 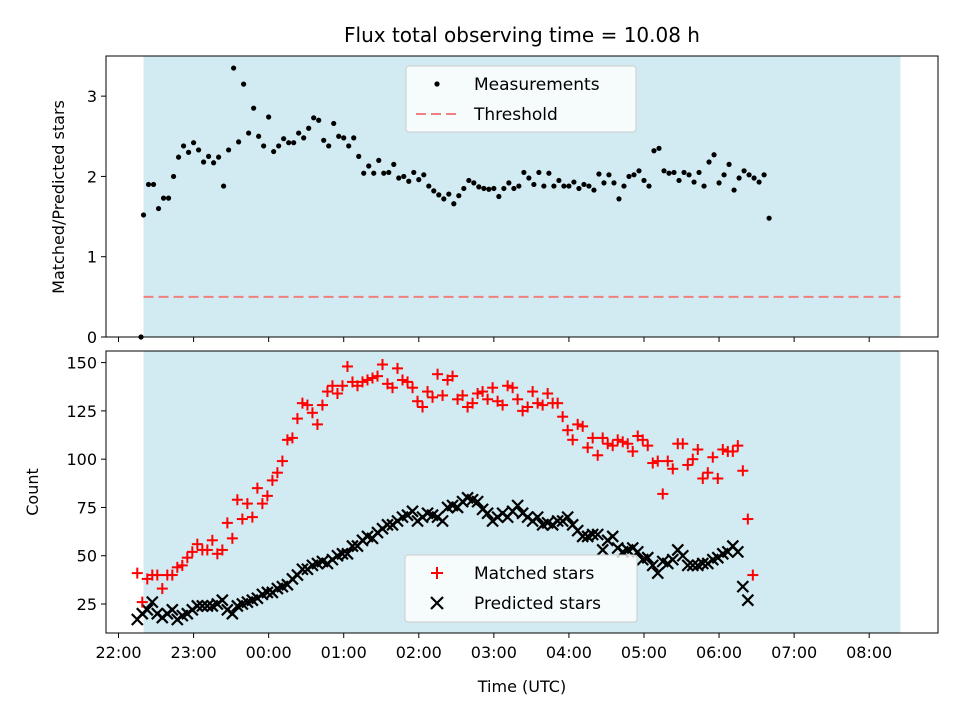 What do you see at coordinates (92, 176) in the screenshot?
I see `y-tick-label: 2` at bounding box center [92, 176].